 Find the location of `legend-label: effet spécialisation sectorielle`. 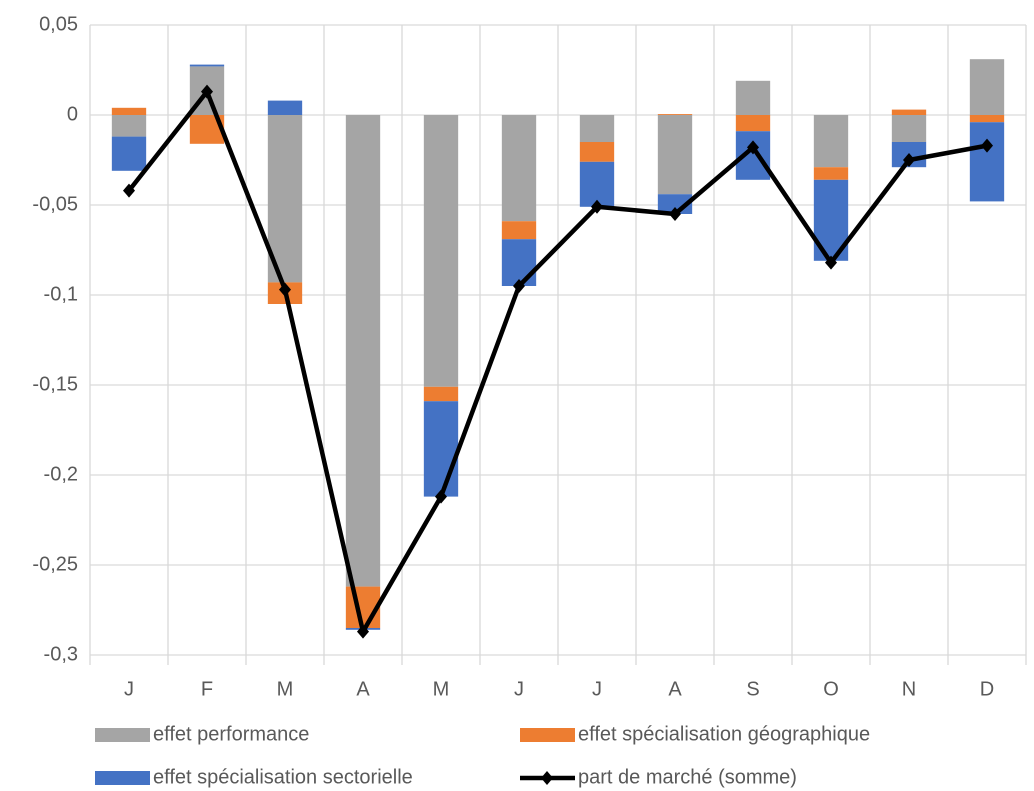

legend-label: effet spécialisation sectorielle is located at coordinates (283, 777).